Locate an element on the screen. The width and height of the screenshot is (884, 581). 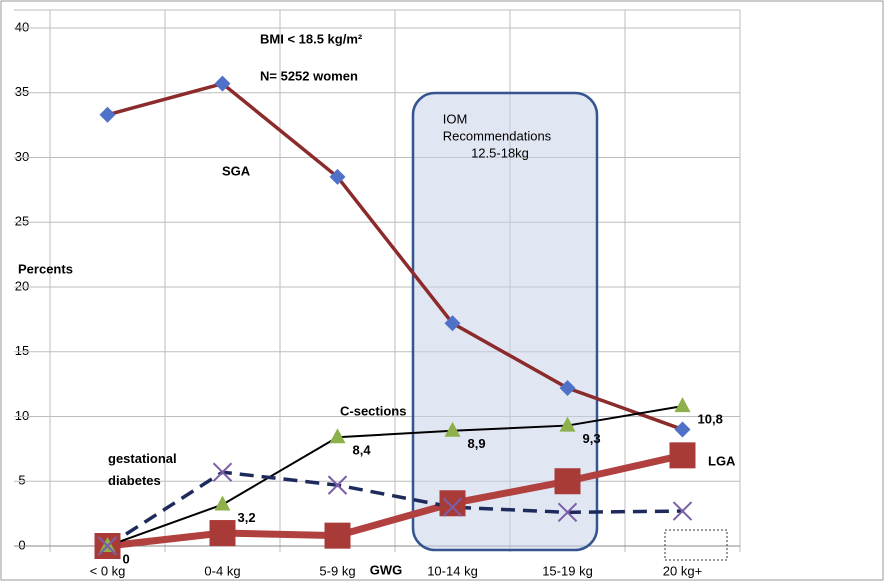
y-tick-label: 30 is located at coordinates (22, 156).